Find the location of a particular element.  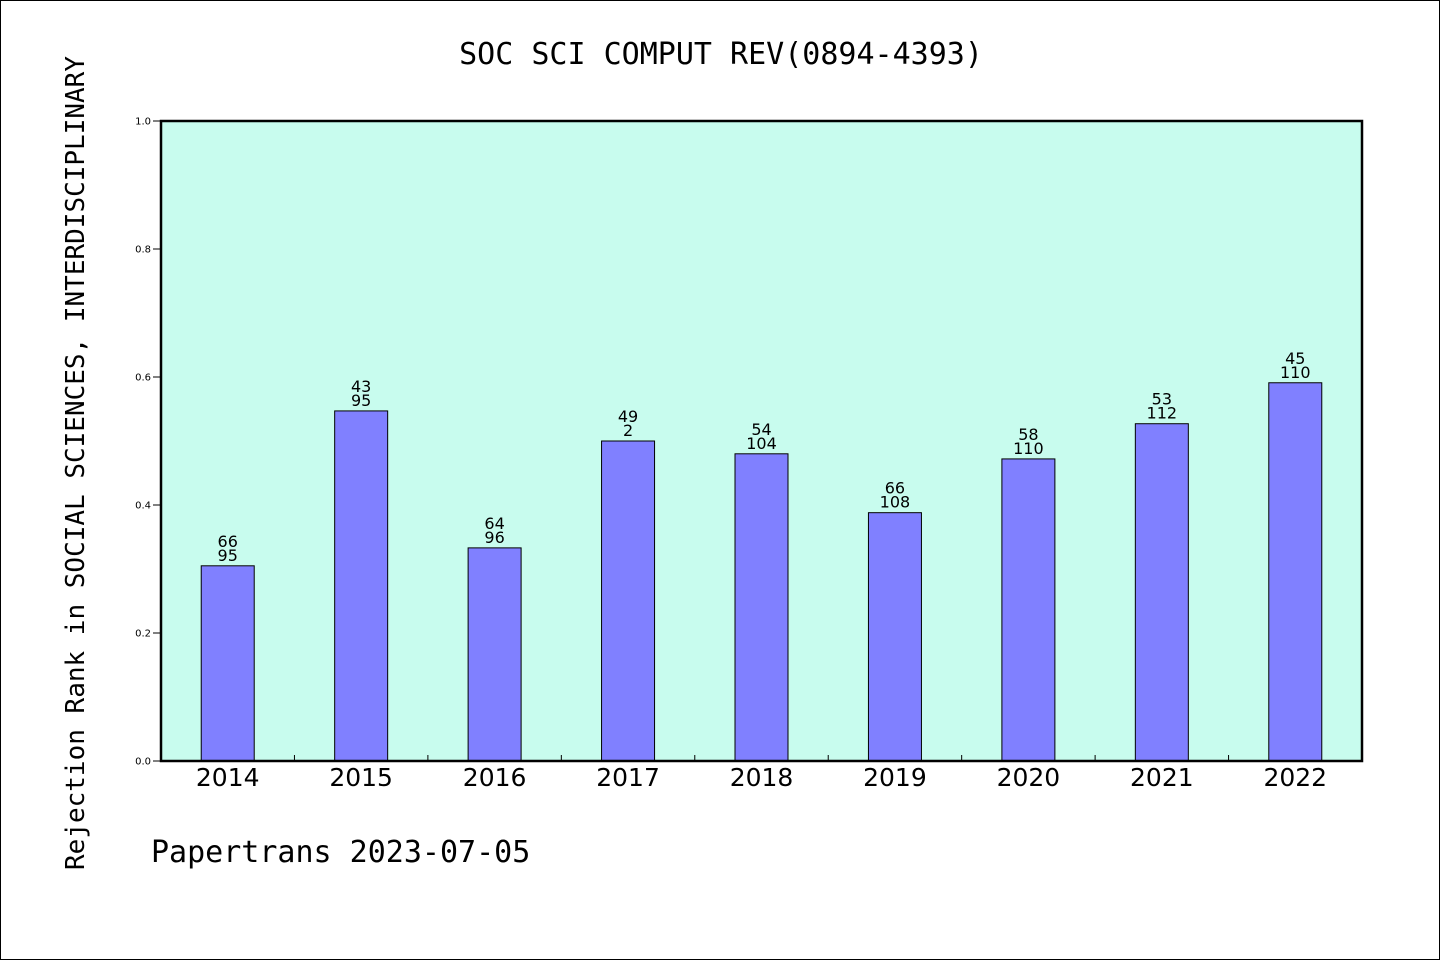

x-axis: 2014 2015 2016 2017 2018 2019 2020 2021 2022 is located at coordinates (761, 773).